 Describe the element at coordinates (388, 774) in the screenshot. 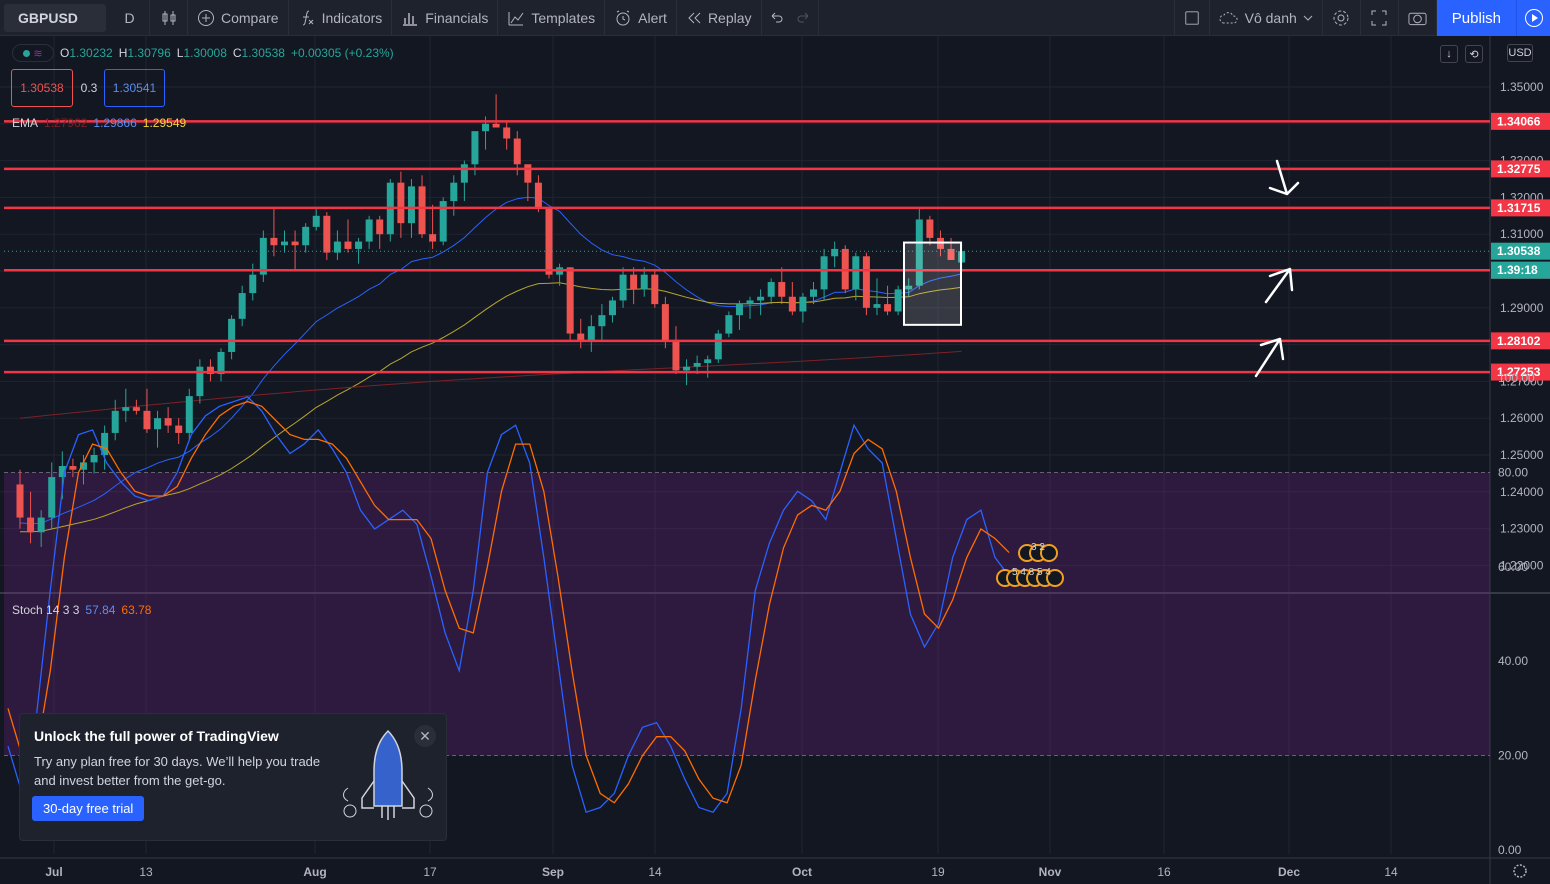

I see `rocket-icon` at that location.